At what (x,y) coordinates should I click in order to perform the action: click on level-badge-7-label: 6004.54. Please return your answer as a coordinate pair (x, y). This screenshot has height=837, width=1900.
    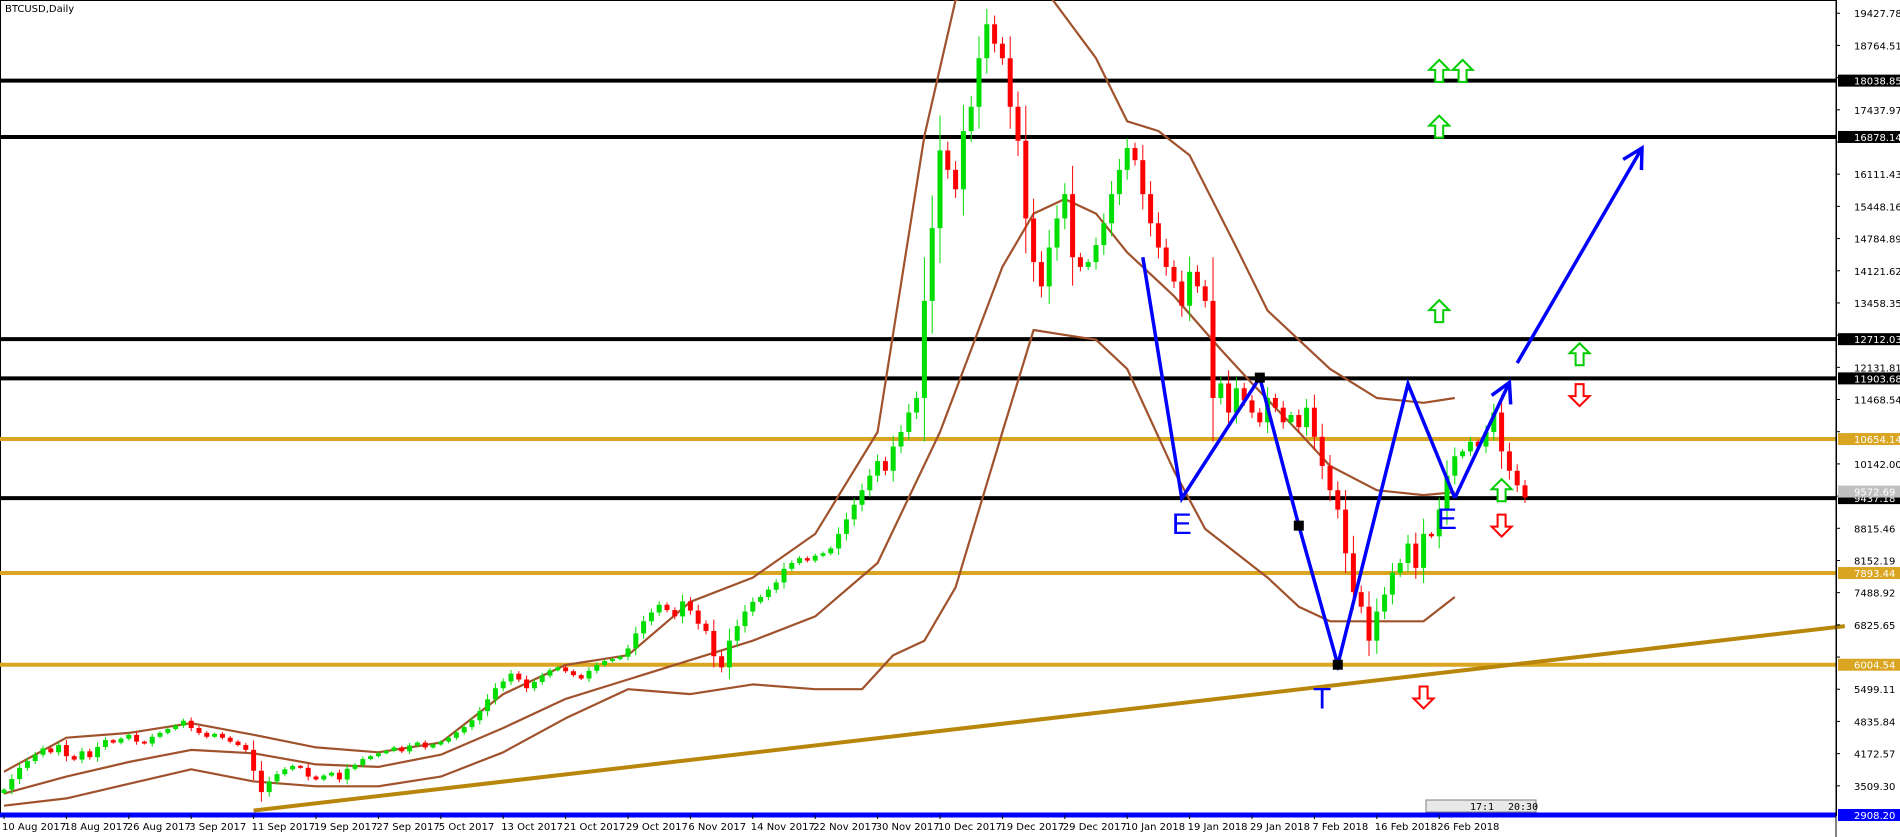
    Looking at the image, I should click on (1874, 666).